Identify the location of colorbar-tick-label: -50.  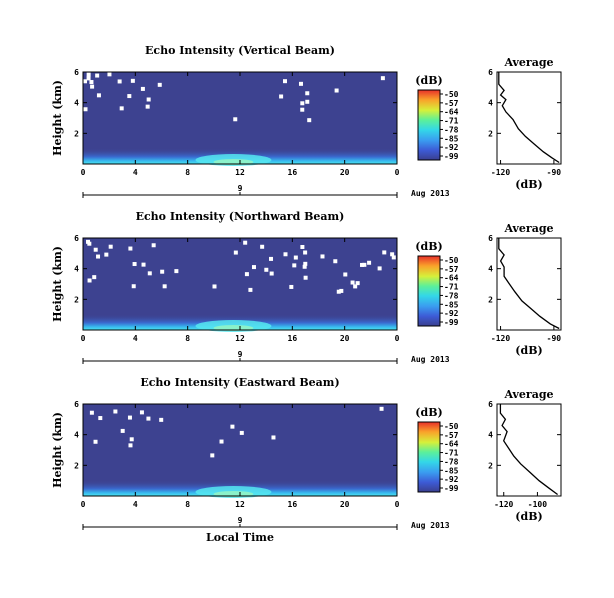
(451, 426).